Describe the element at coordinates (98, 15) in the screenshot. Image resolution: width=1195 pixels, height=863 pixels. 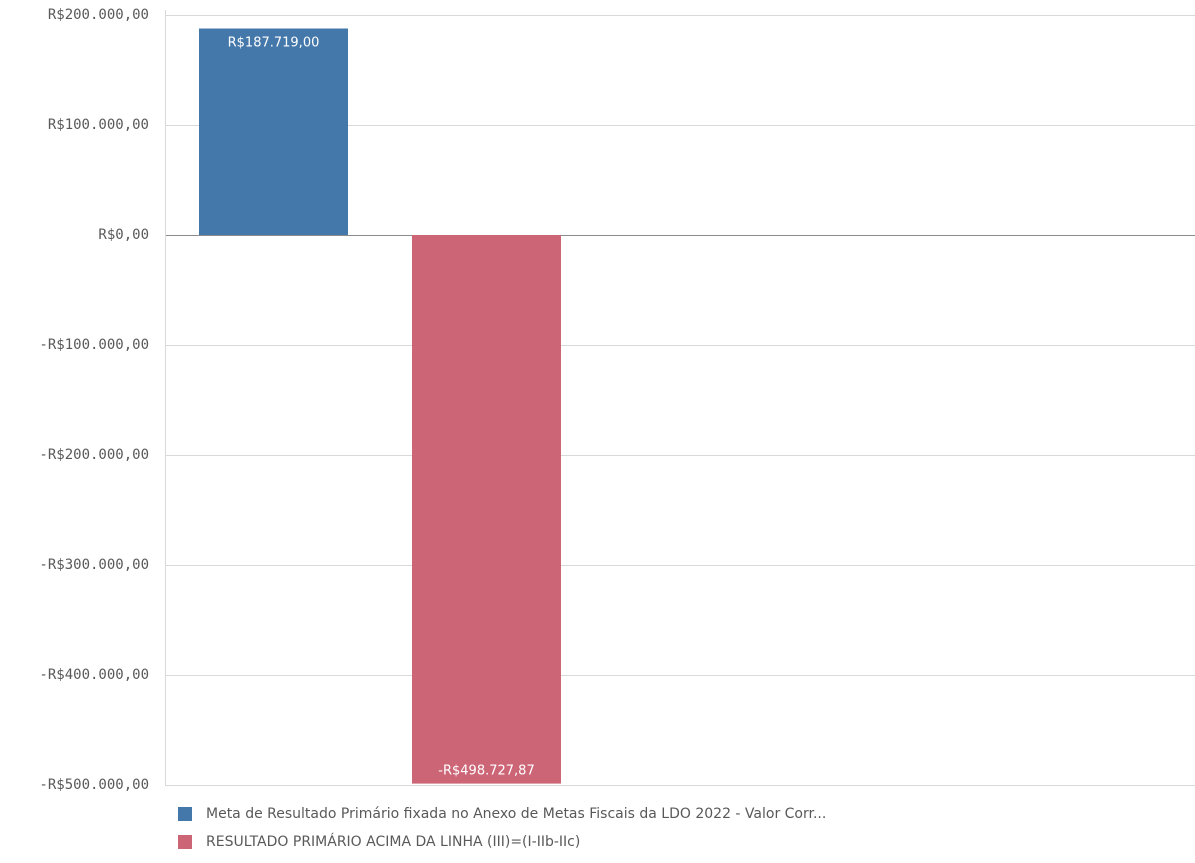
I see `y-tick-label: R$200.000,00` at that location.